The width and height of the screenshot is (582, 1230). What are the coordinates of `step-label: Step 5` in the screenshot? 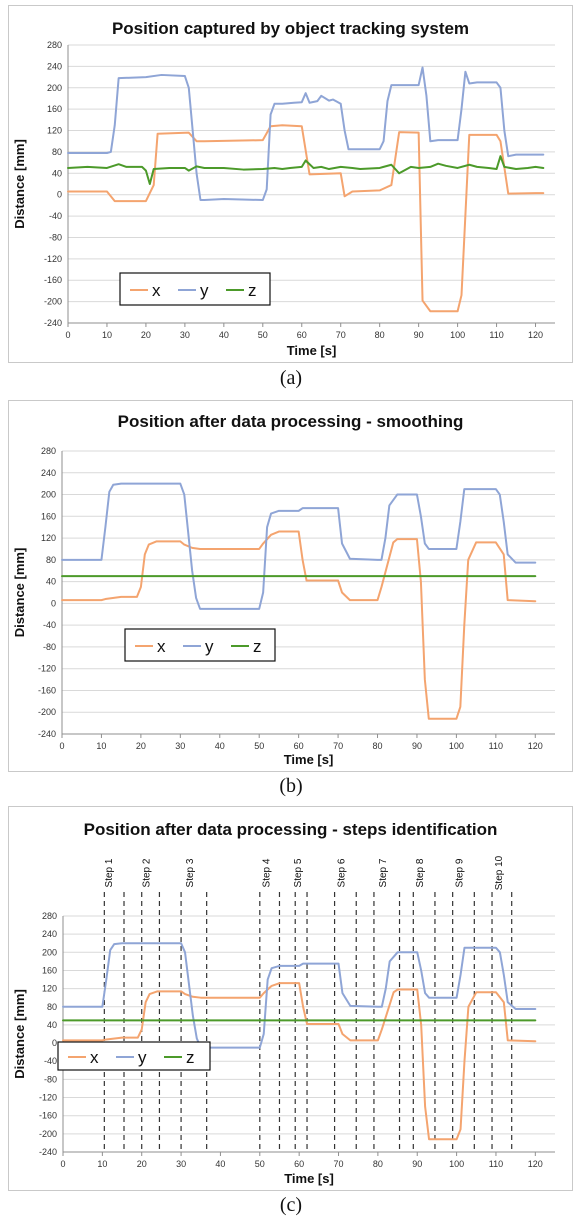 It's located at (298, 872).